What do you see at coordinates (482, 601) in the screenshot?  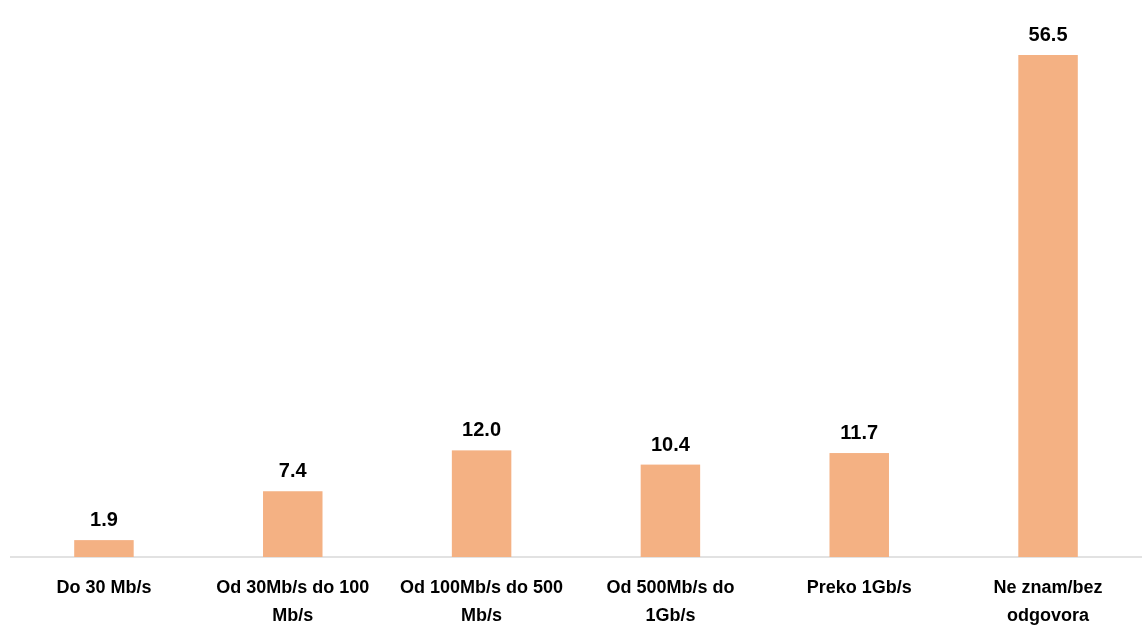 I see `x-tick-label: Od 100Mb/s do 500 Mb/s` at bounding box center [482, 601].